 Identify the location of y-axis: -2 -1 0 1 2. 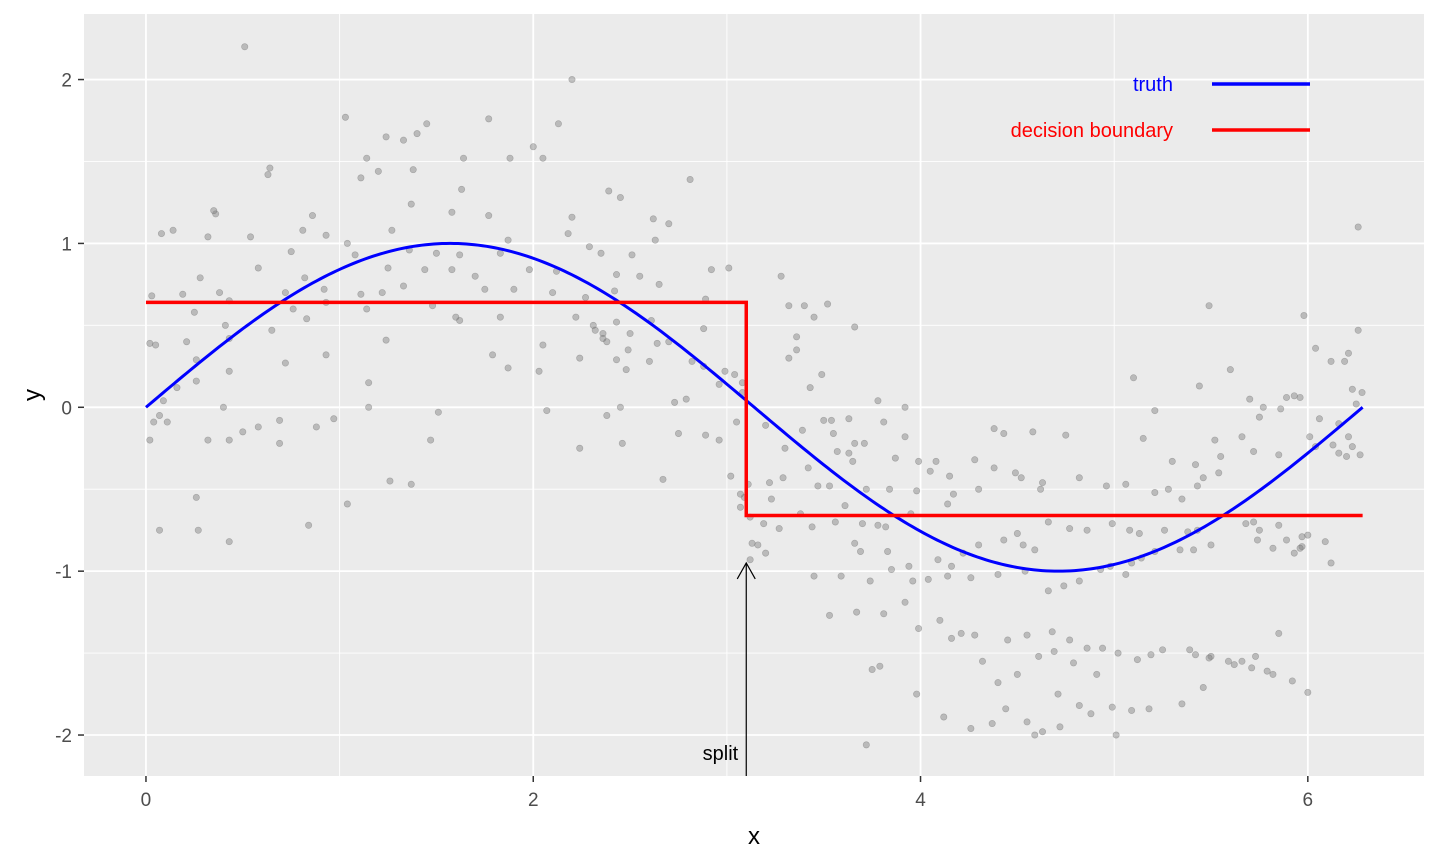
(69, 409).